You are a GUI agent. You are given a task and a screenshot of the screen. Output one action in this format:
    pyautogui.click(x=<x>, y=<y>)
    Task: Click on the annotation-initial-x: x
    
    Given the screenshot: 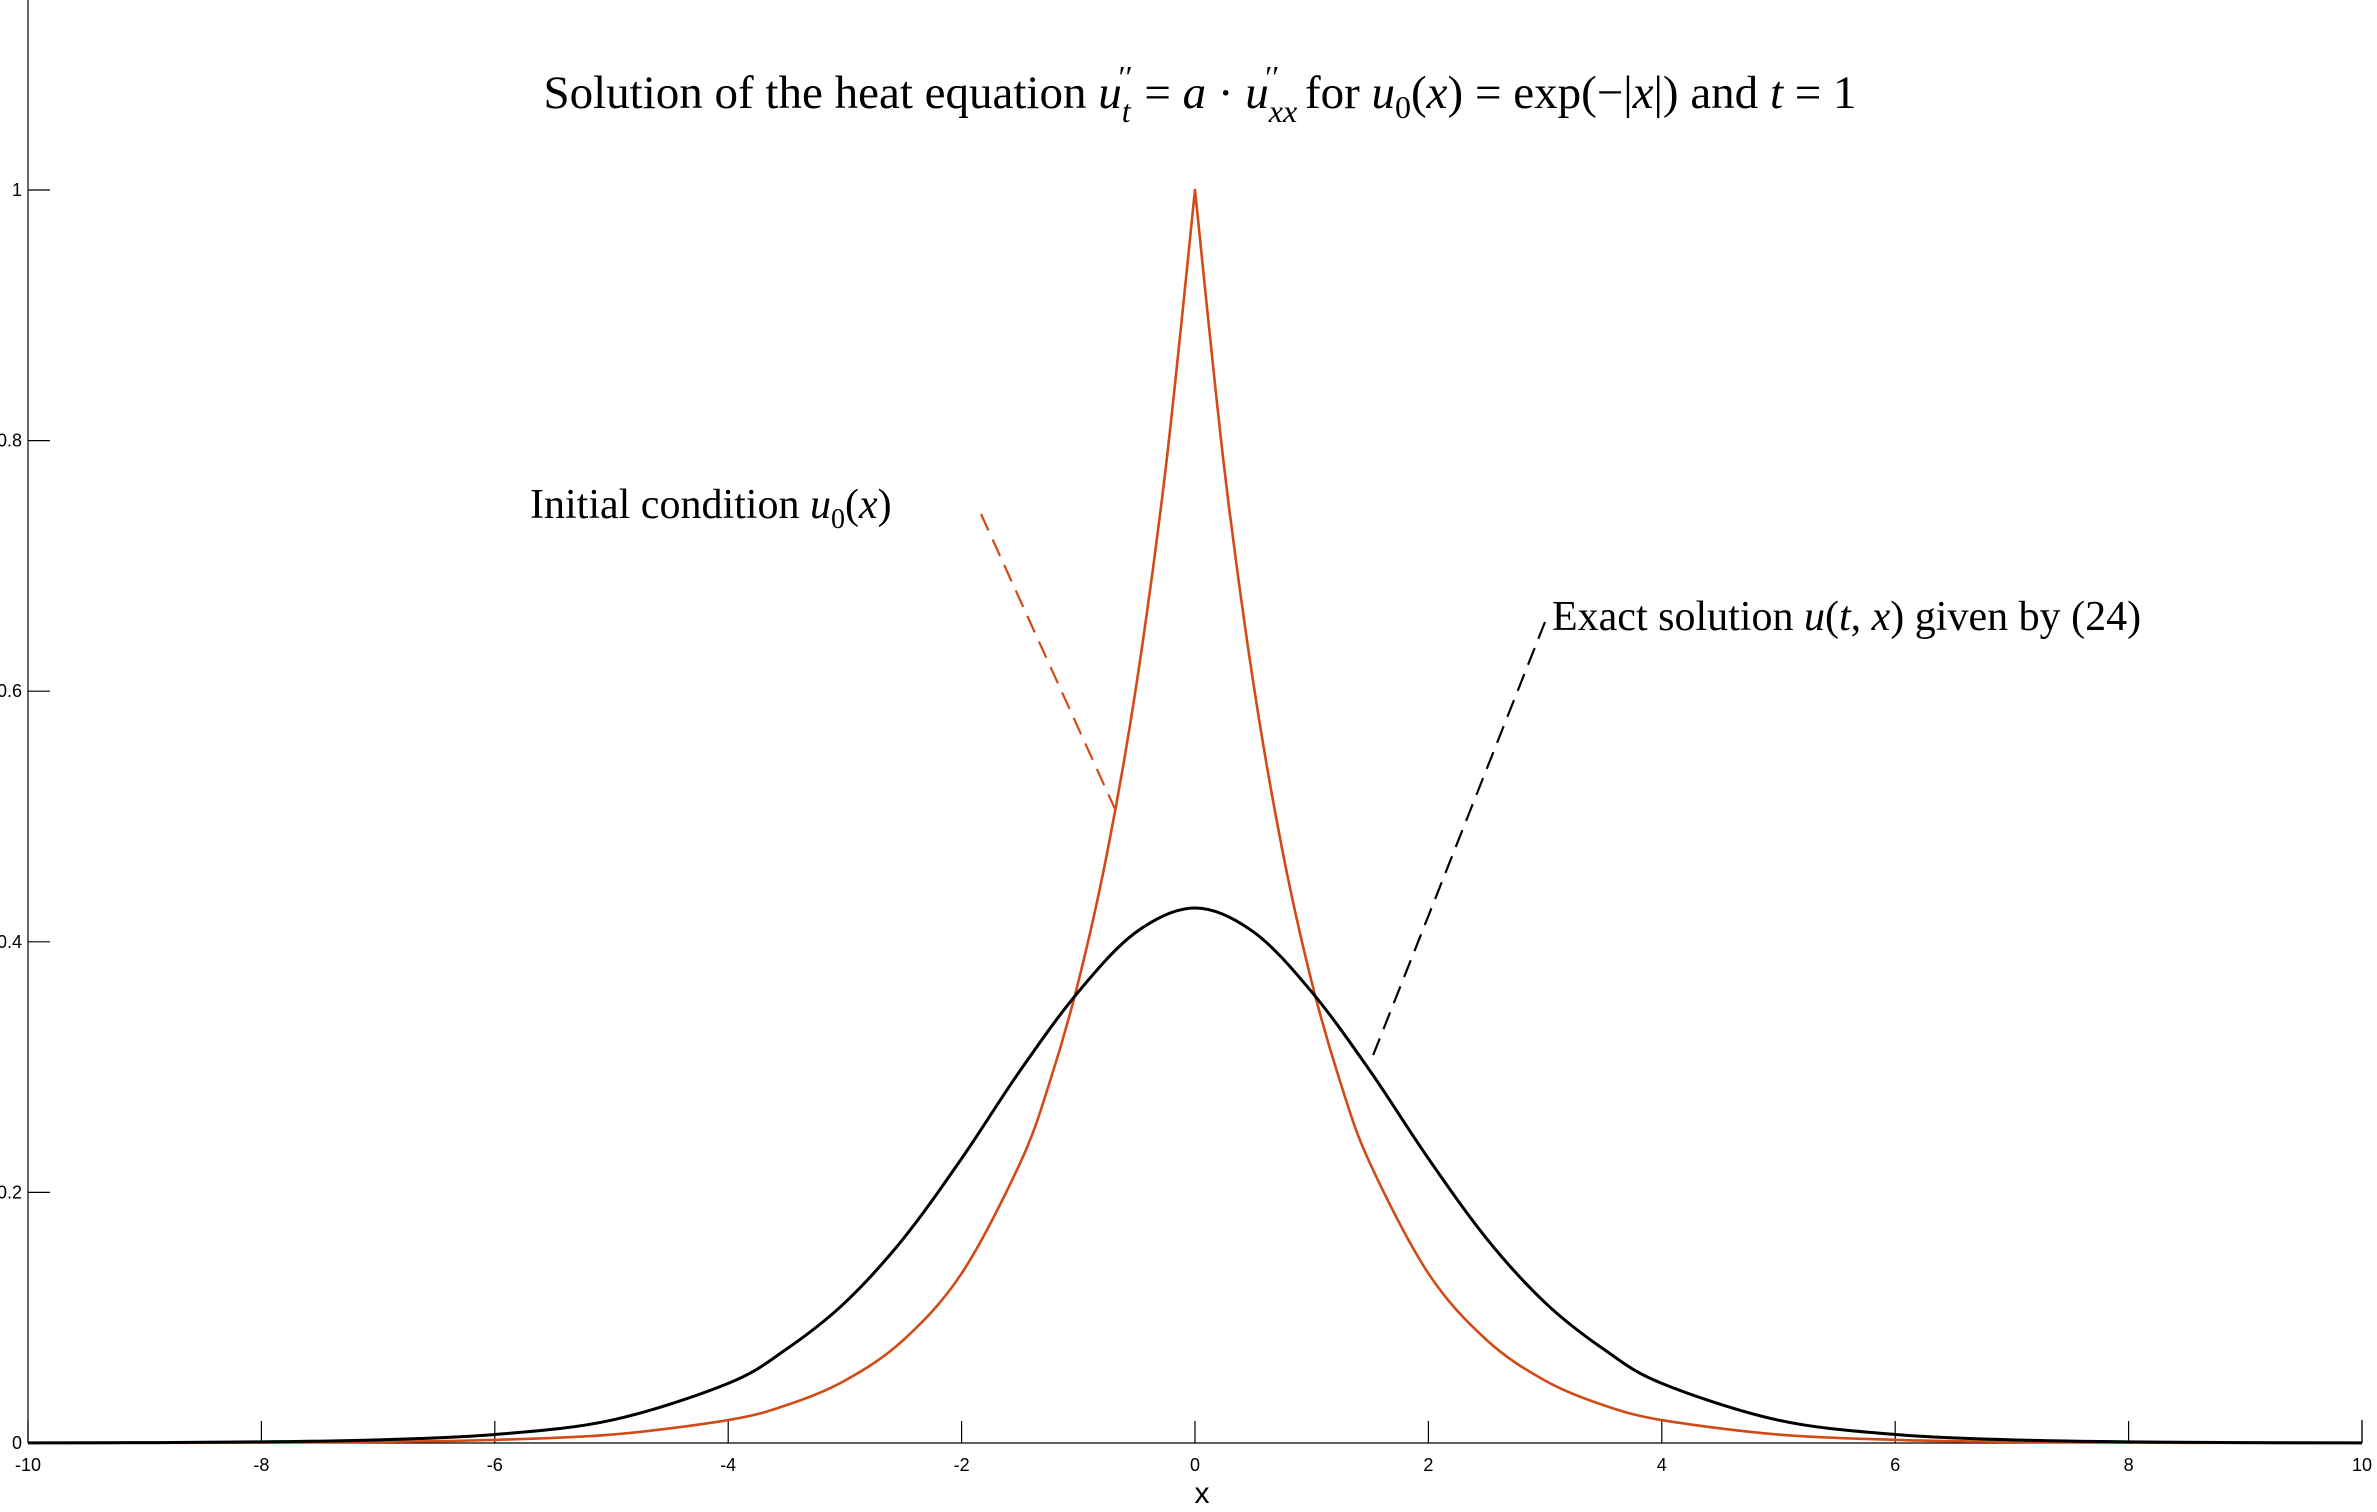 What is the action you would take?
    pyautogui.click(x=868, y=505)
    